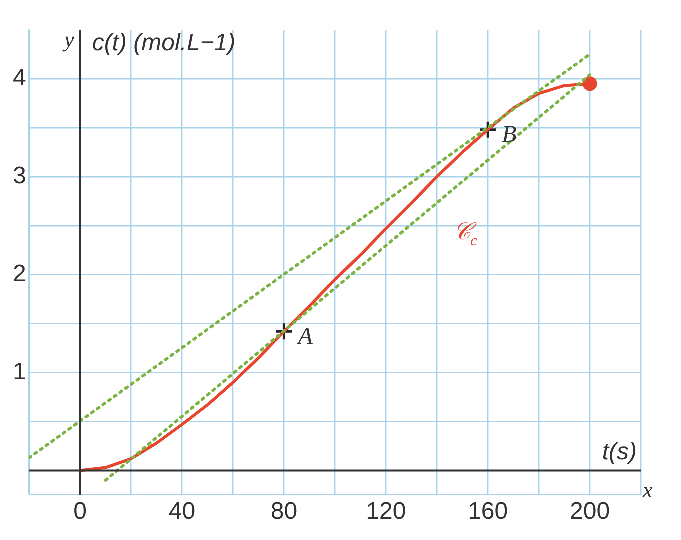 This screenshot has height=540, width=681. I want to click on x-tick-label: 40, so click(182, 512).